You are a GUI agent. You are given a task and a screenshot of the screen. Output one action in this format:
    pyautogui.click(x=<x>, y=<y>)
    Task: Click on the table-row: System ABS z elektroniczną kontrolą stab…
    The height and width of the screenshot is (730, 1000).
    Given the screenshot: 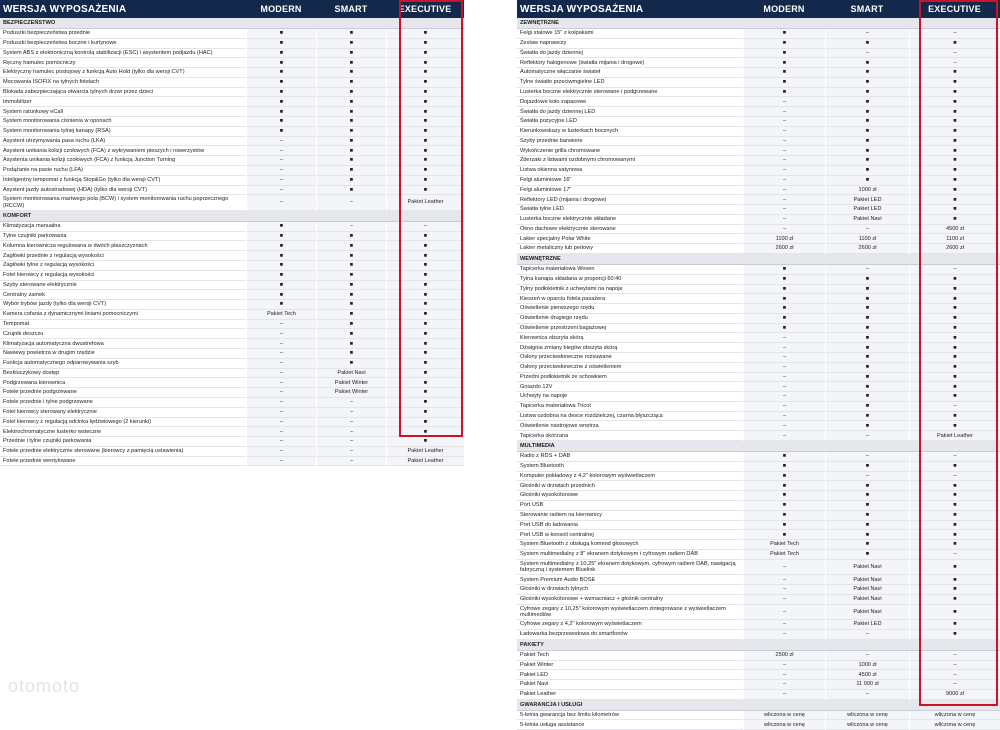 What is the action you would take?
    pyautogui.click(x=232, y=53)
    